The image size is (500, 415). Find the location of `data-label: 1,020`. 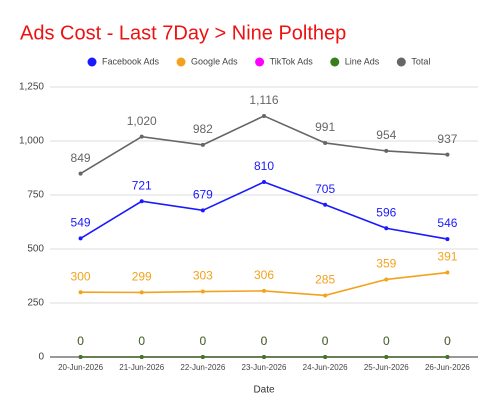

data-label: 1,020 is located at coordinates (142, 121).